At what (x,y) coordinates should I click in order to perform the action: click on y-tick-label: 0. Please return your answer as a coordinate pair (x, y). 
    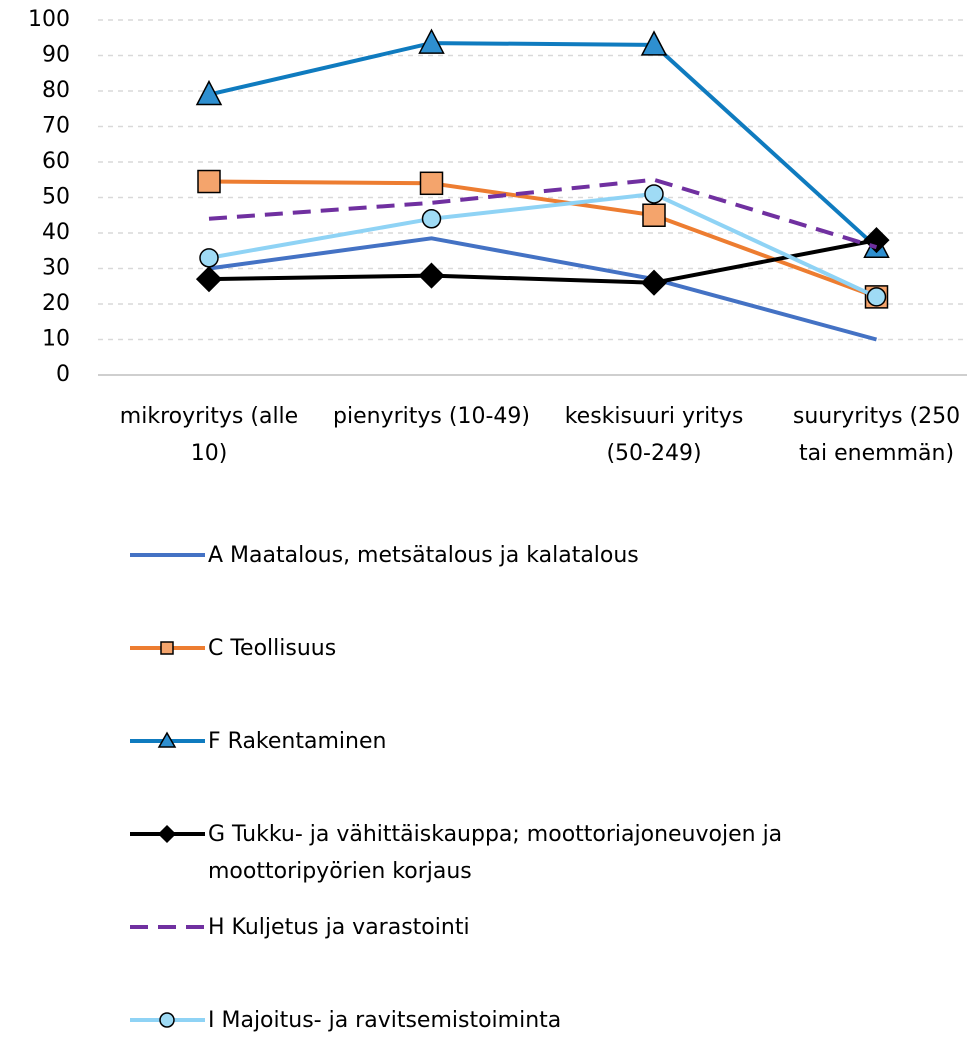
    Looking at the image, I should click on (63, 374).